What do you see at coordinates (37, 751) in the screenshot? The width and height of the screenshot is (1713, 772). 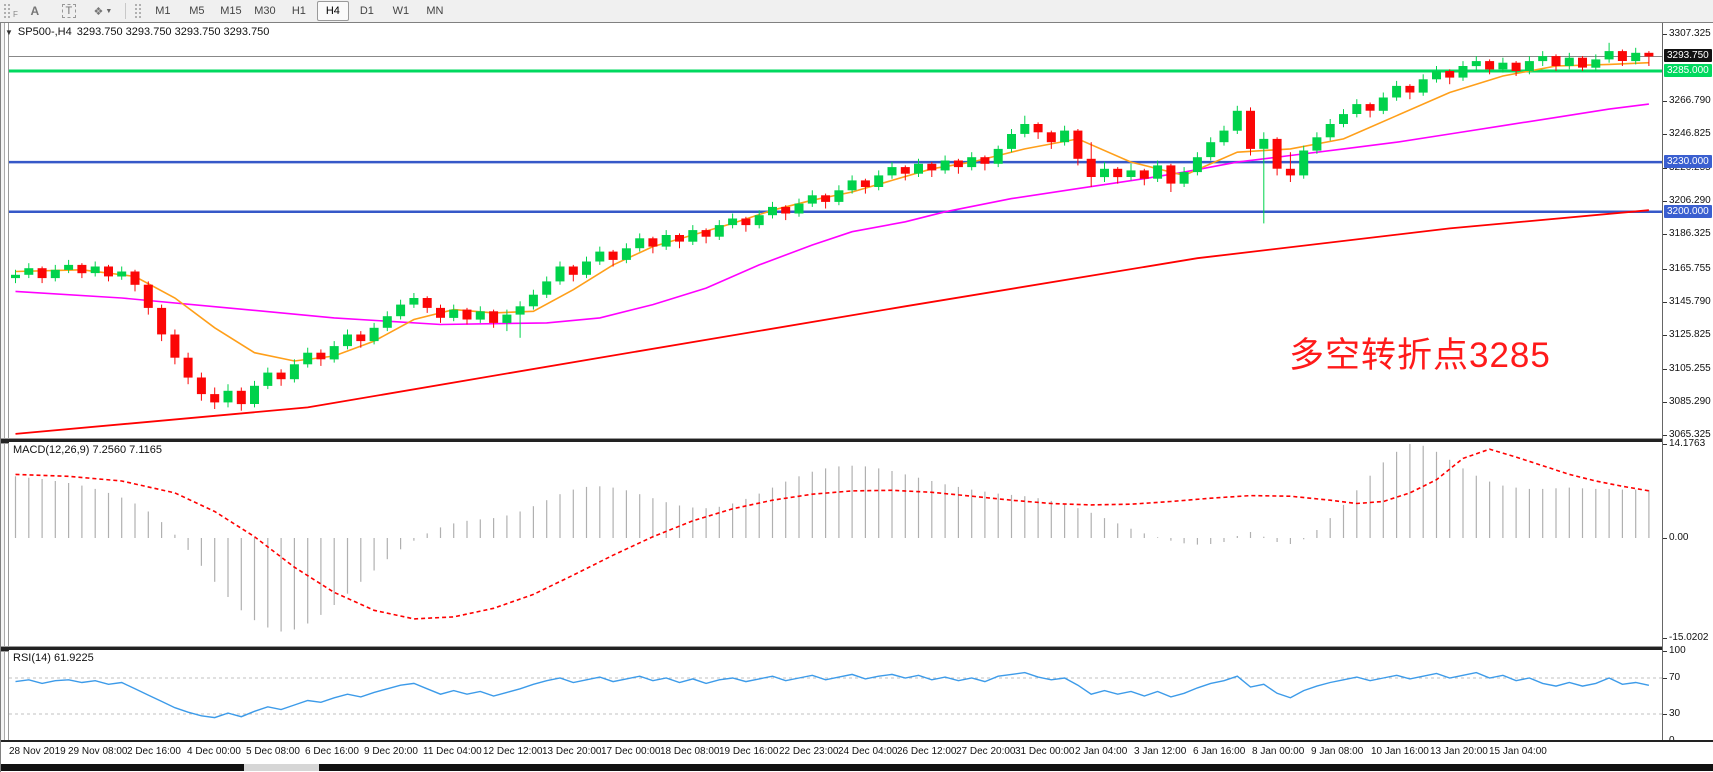 I see `time-axis-label: 28 Nov 2019` at bounding box center [37, 751].